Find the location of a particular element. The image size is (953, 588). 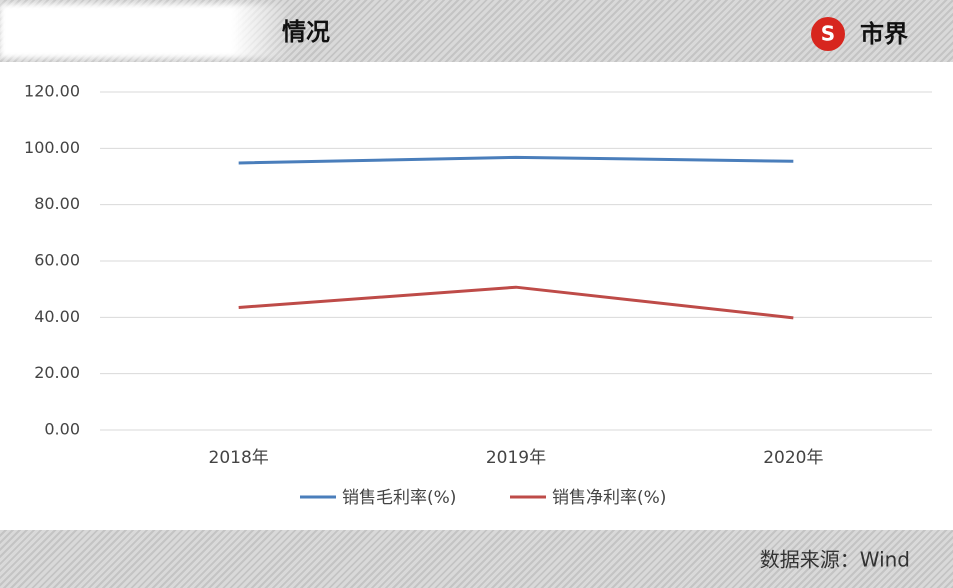

source: 数据来源：Wind is located at coordinates (835, 560).